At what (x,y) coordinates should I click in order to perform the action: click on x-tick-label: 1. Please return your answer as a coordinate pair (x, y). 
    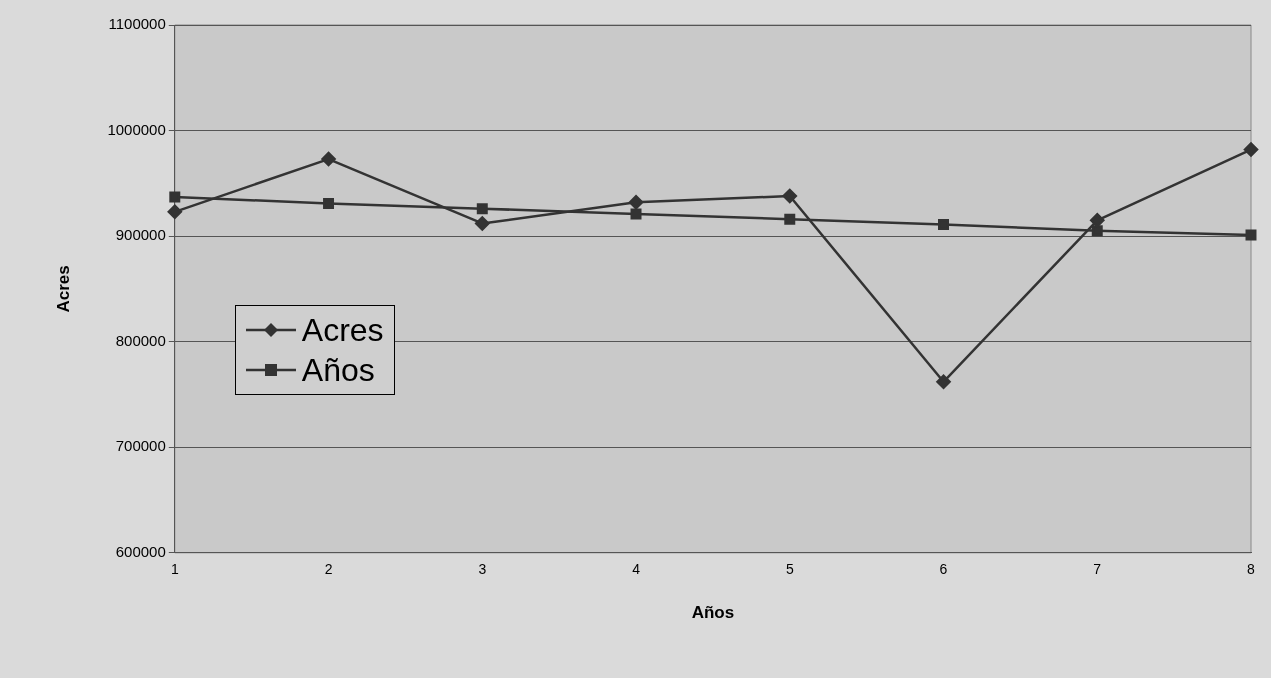
    Looking at the image, I should click on (174, 569).